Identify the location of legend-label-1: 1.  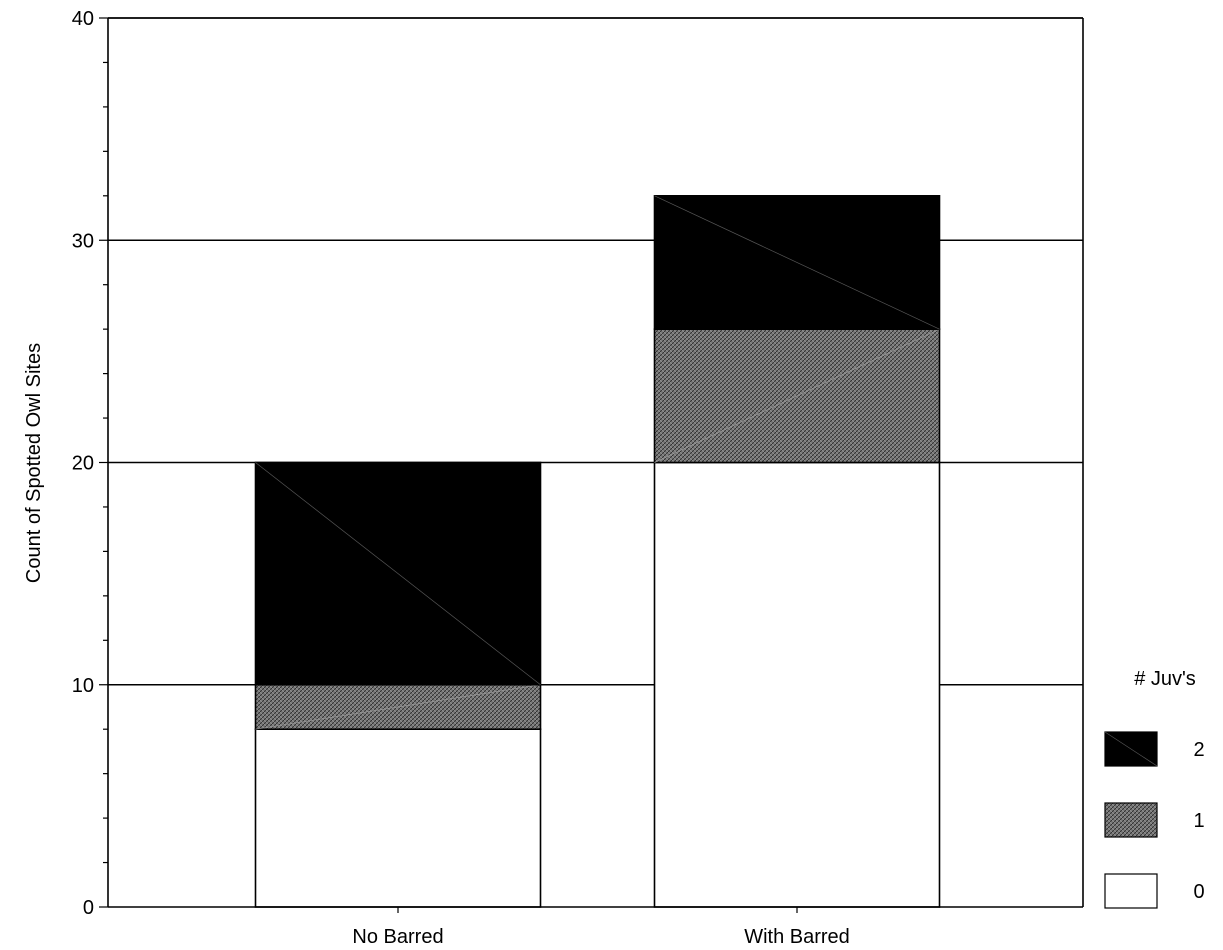
(1198, 821).